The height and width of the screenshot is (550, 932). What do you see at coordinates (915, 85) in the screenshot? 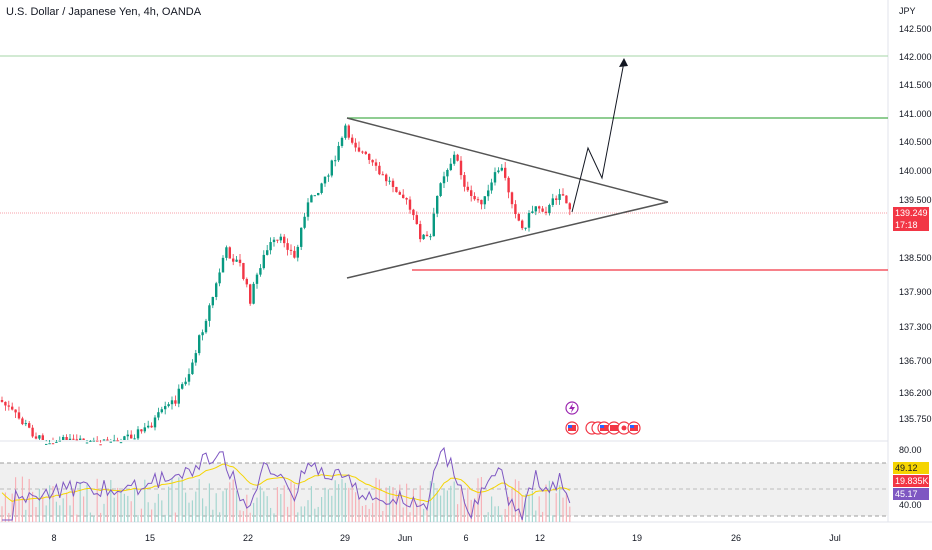
I see `price-axis-tick: 141.500` at bounding box center [915, 85].